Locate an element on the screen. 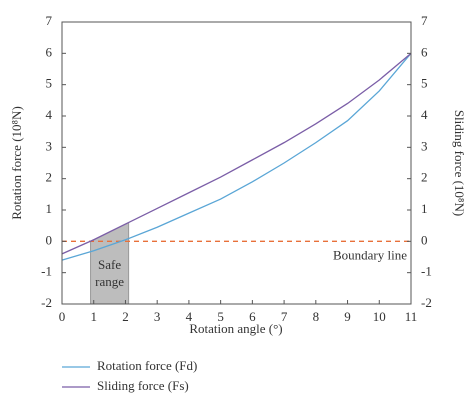 The image size is (474, 412). y-tick-label: 1 is located at coordinates (49, 208).